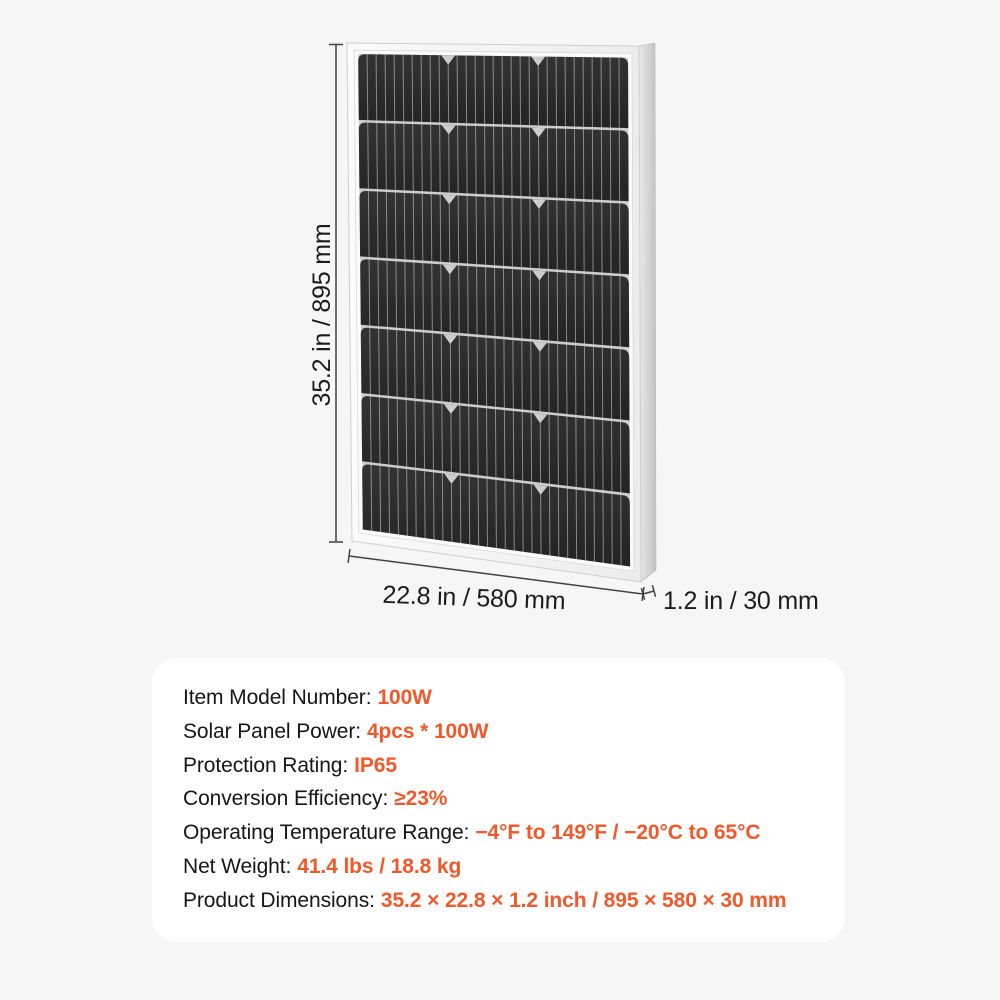 This screenshot has width=1000, height=1000. I want to click on spec-value: 41.4 lbs / 18.8 kg, so click(379, 866).